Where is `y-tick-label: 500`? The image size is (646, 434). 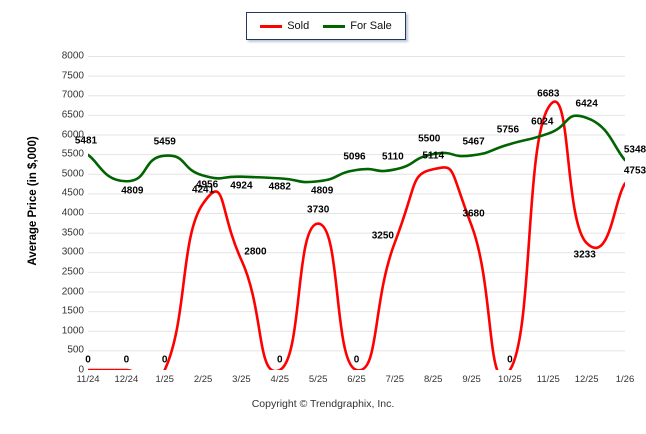
y-tick-label: 500 is located at coordinates (75, 350).